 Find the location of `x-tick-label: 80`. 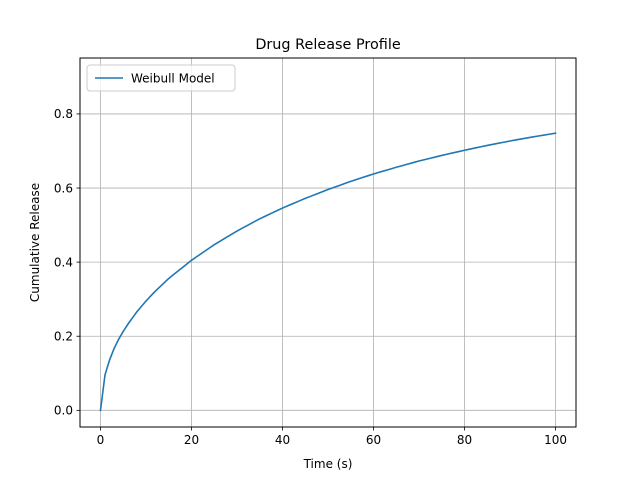

x-tick-label: 80 is located at coordinates (464, 440).